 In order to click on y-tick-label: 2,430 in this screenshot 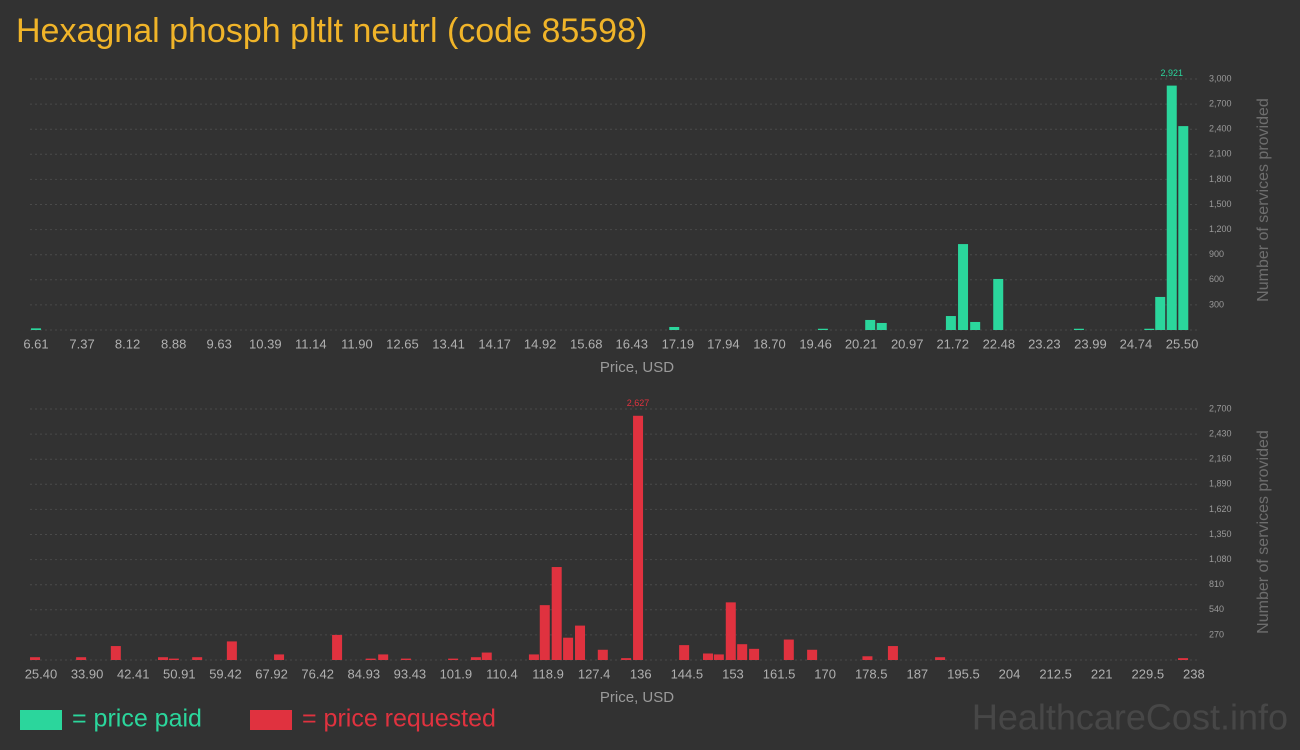, I will do `click(1220, 433)`.